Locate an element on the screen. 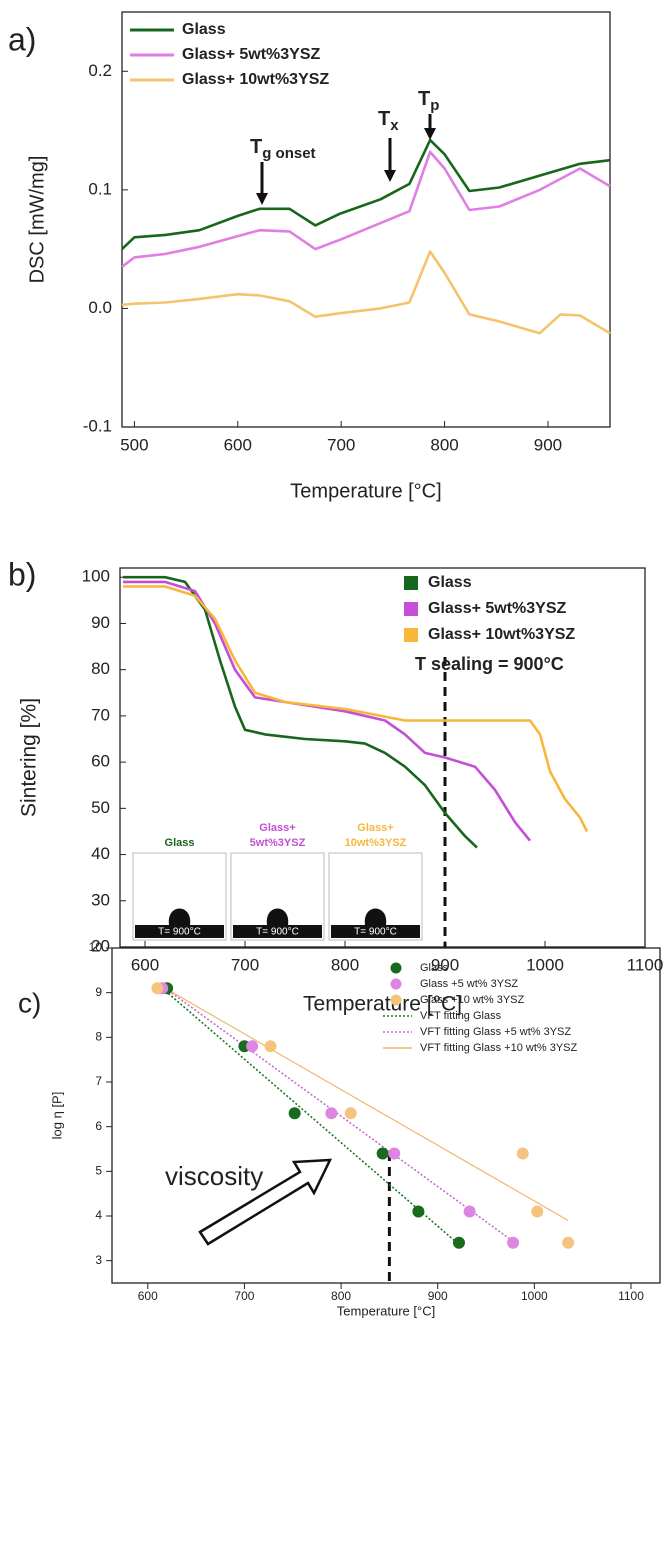 The width and height of the screenshot is (665, 1555). legend-label: VFT fitting Glass is located at coordinates (461, 1016).